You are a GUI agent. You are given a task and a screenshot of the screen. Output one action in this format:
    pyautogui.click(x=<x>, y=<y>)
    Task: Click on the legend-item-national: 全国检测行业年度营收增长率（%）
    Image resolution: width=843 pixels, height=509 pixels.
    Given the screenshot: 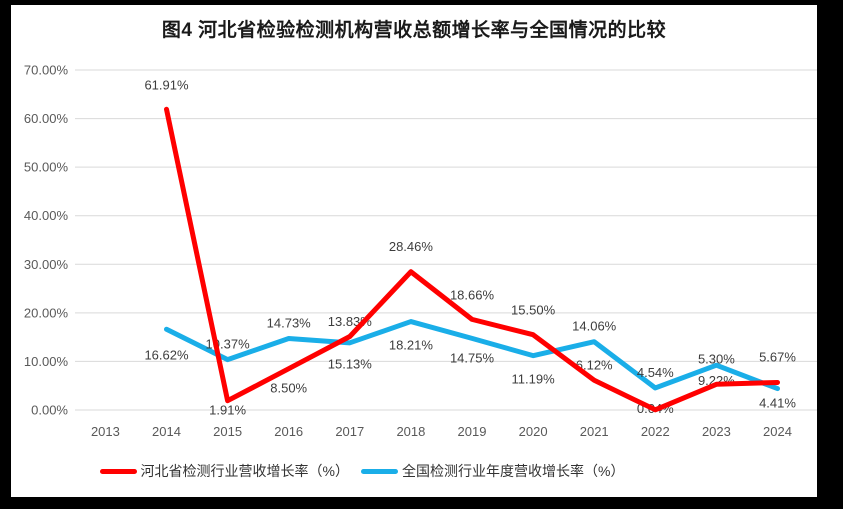 What is the action you would take?
    pyautogui.click(x=492, y=471)
    